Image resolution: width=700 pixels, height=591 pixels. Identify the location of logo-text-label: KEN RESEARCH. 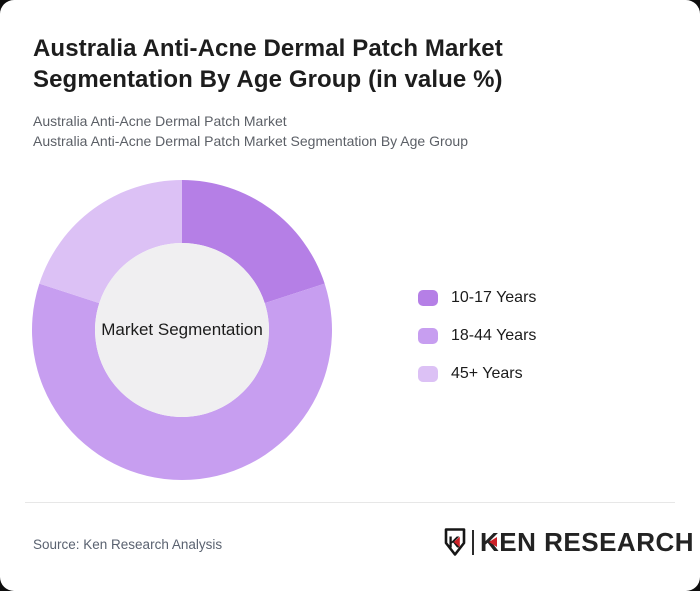
(587, 542).